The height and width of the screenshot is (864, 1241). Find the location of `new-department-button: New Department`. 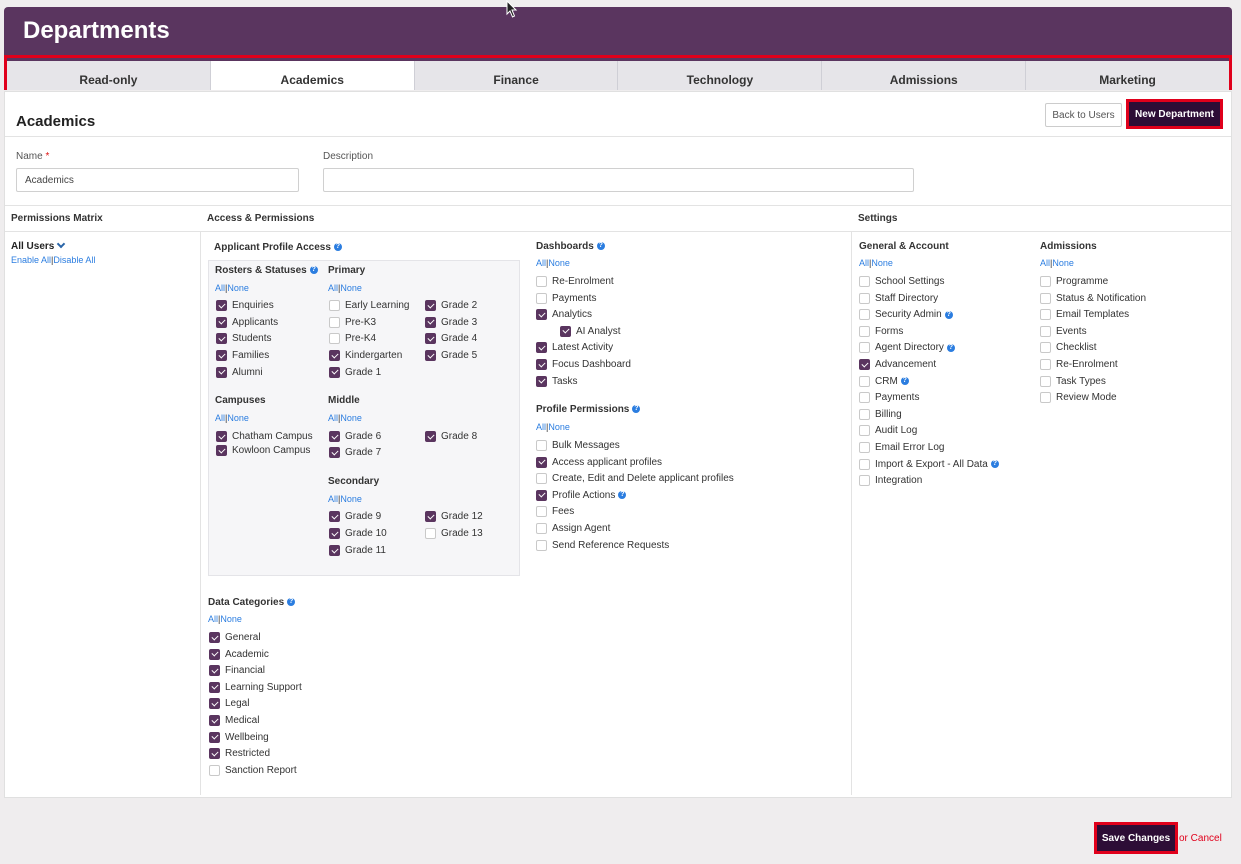

new-department-button: New Department is located at coordinates (1174, 114).